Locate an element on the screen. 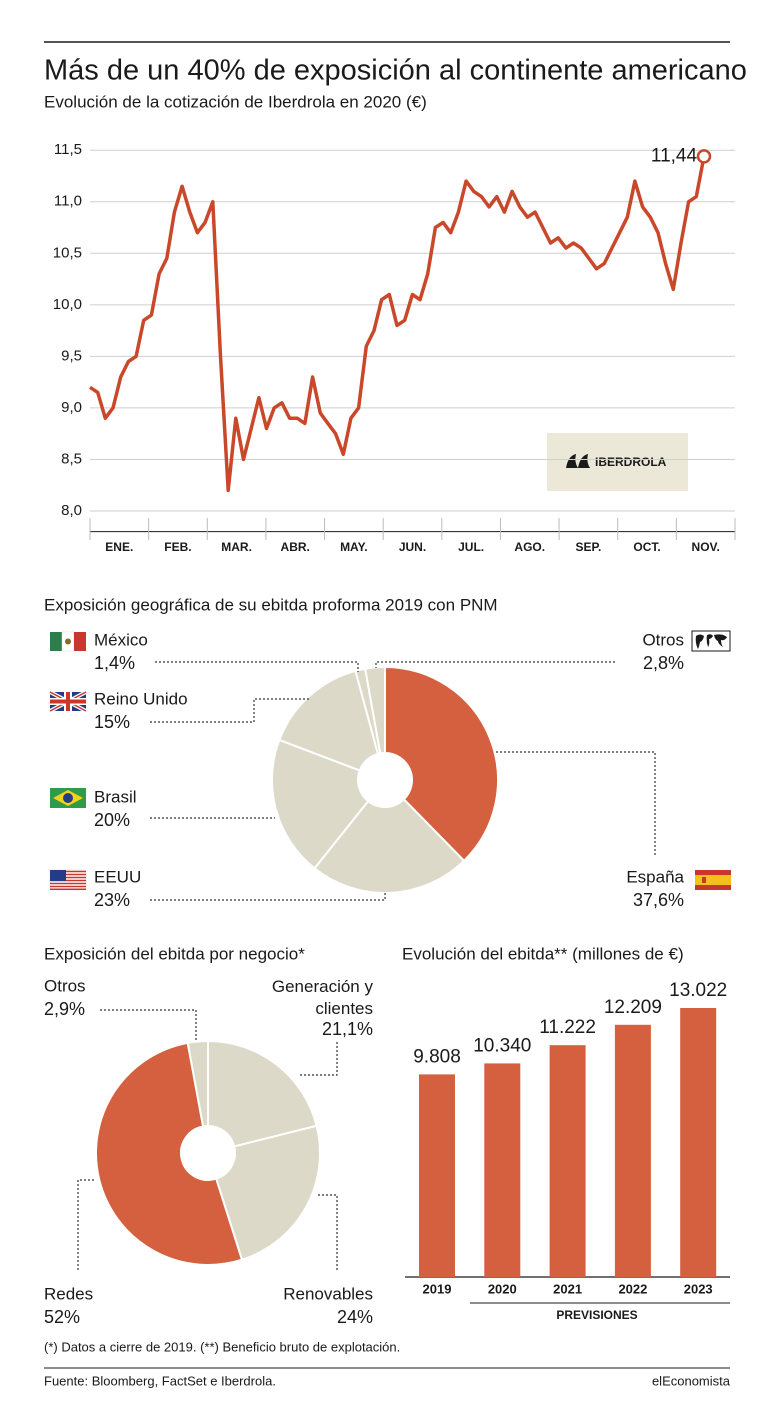 The height and width of the screenshot is (1422, 770). source: Fuente: Bloomberg, FactSet e Iberdrola. is located at coordinates (160, 1380).